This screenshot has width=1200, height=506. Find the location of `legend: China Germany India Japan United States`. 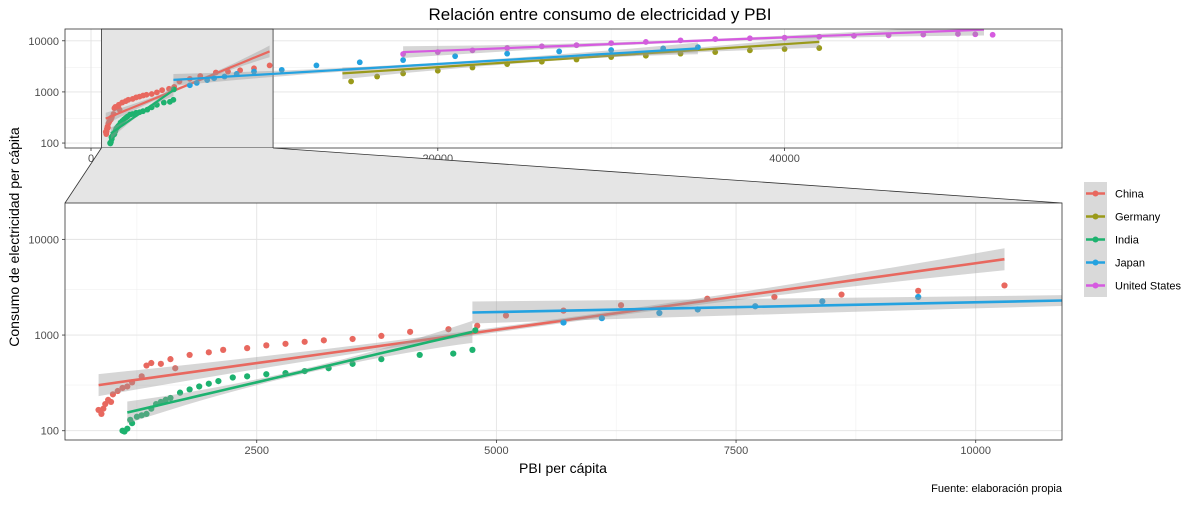

legend: China Germany India Japan United States is located at coordinates (1133, 239).